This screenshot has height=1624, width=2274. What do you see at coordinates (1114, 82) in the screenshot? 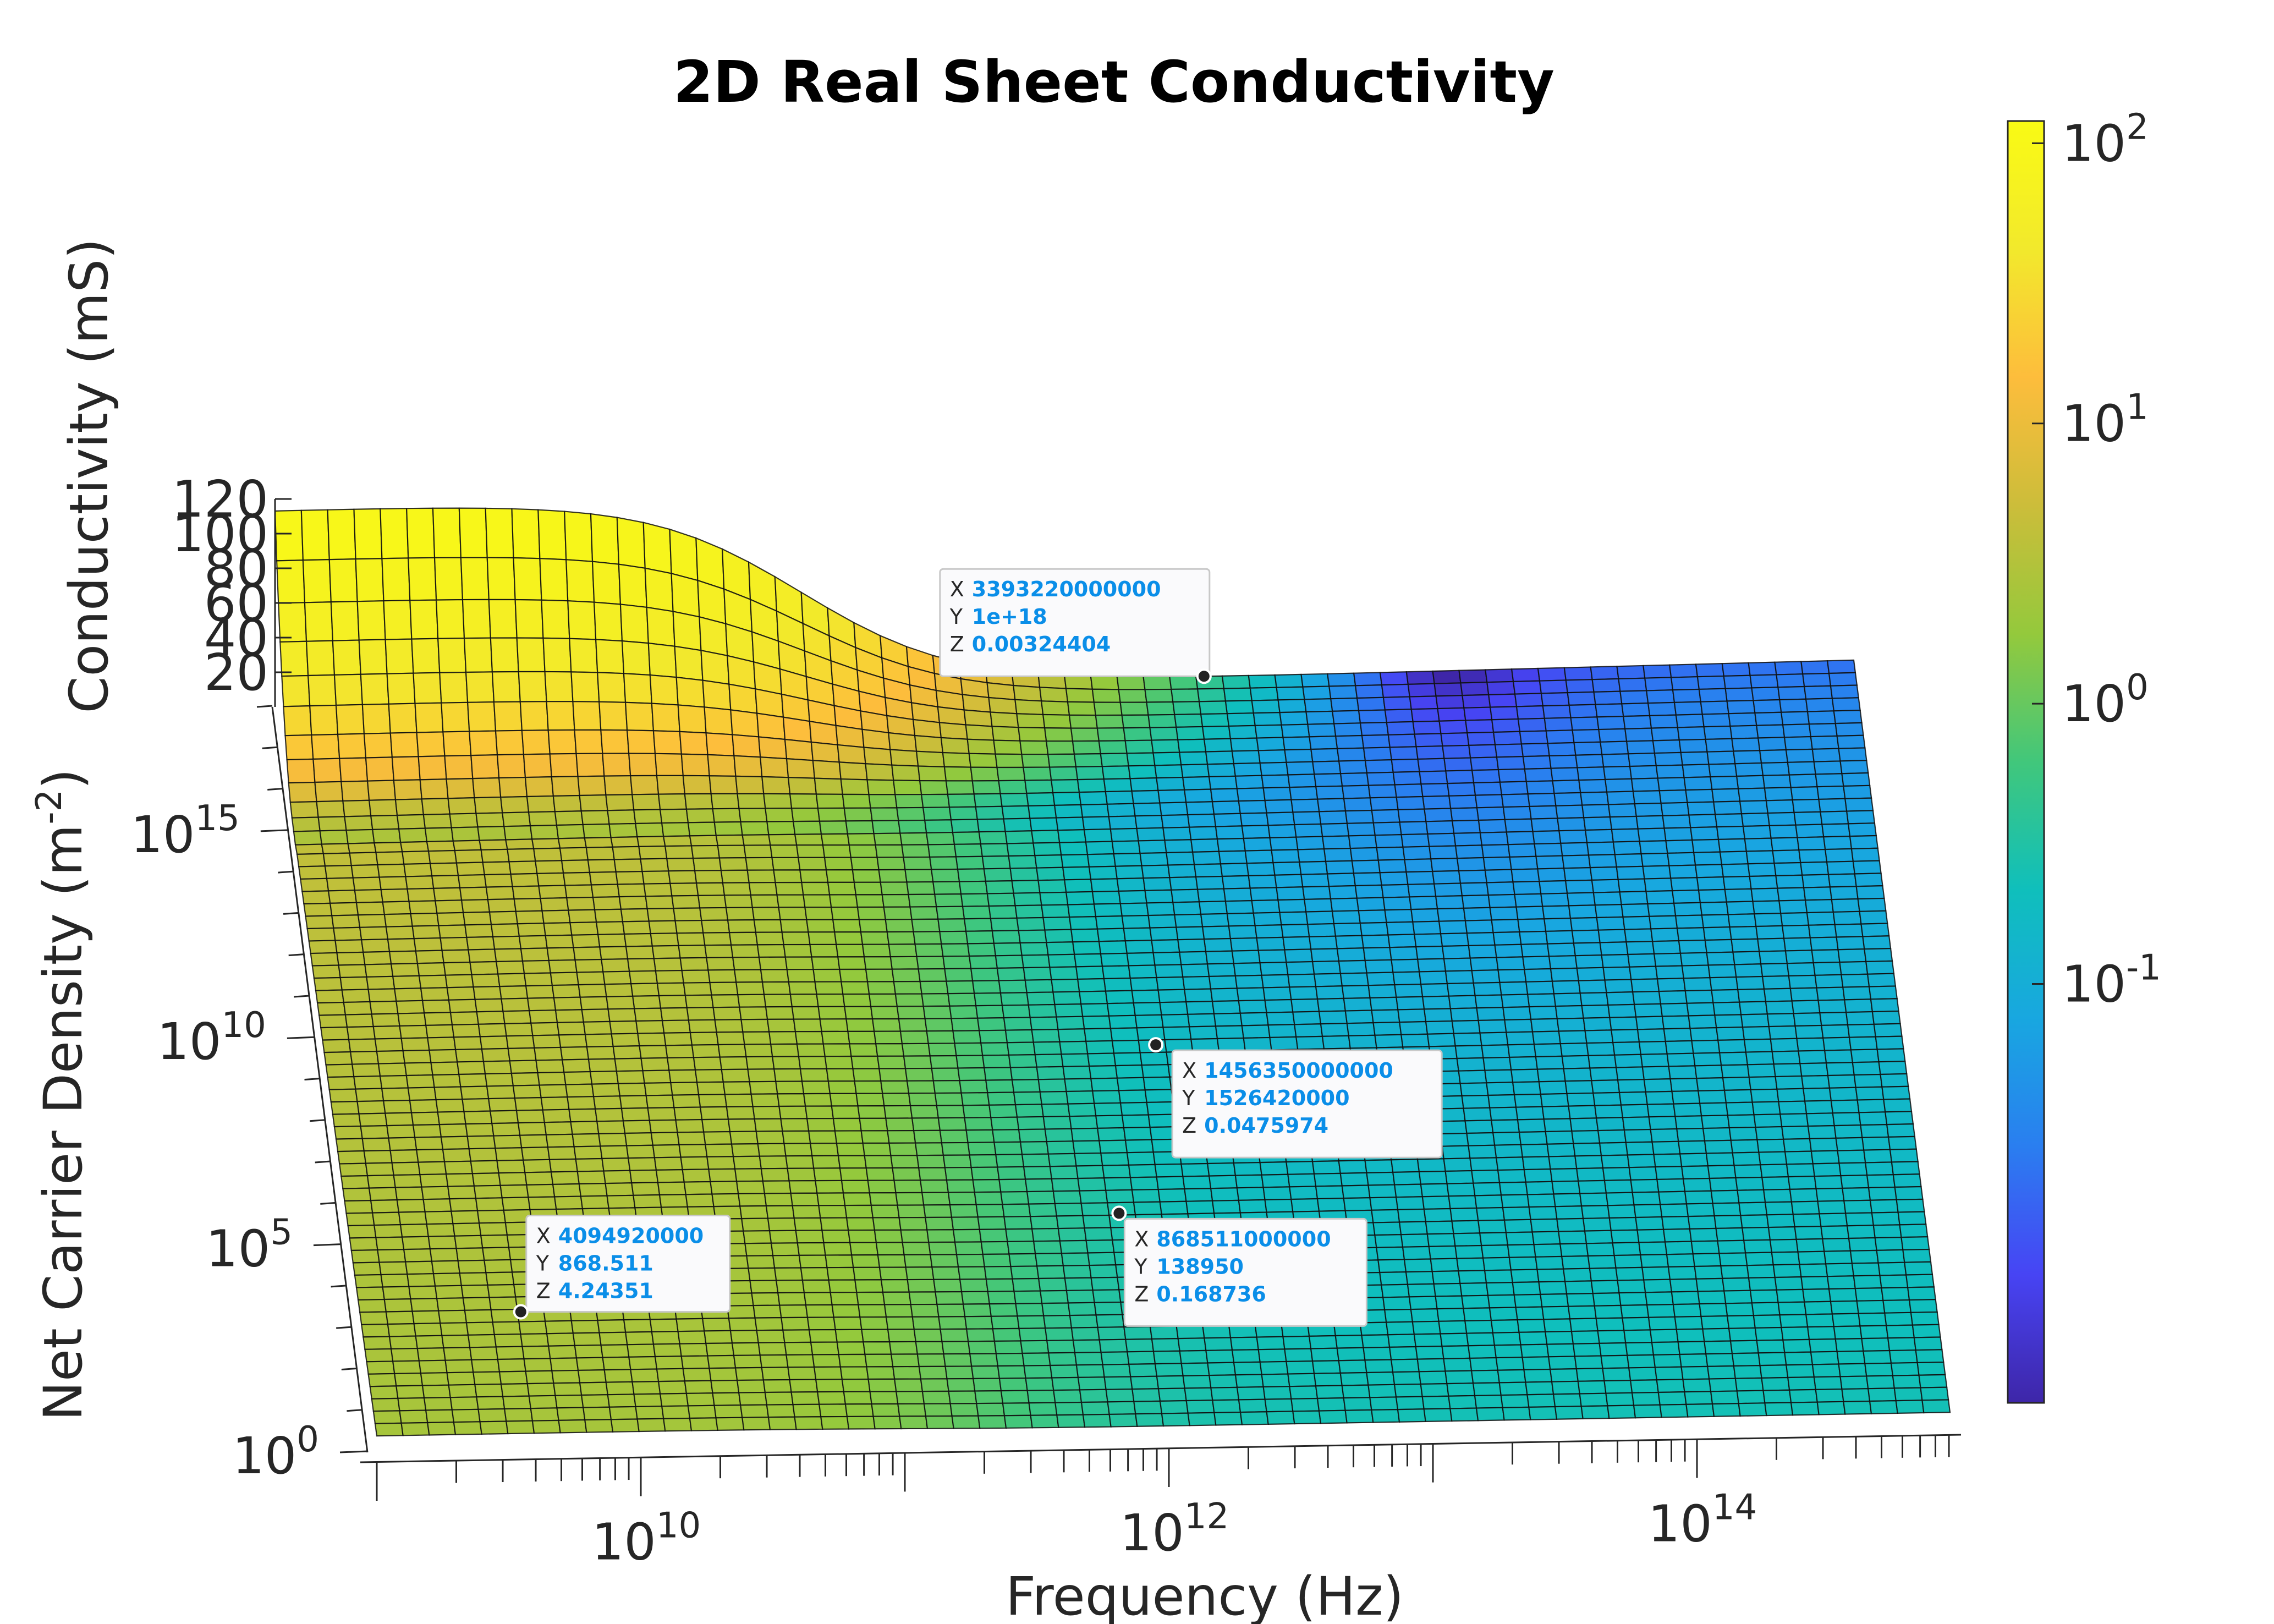
I see `chart-title: 2D Real Sheet Conductivity` at bounding box center [1114, 82].